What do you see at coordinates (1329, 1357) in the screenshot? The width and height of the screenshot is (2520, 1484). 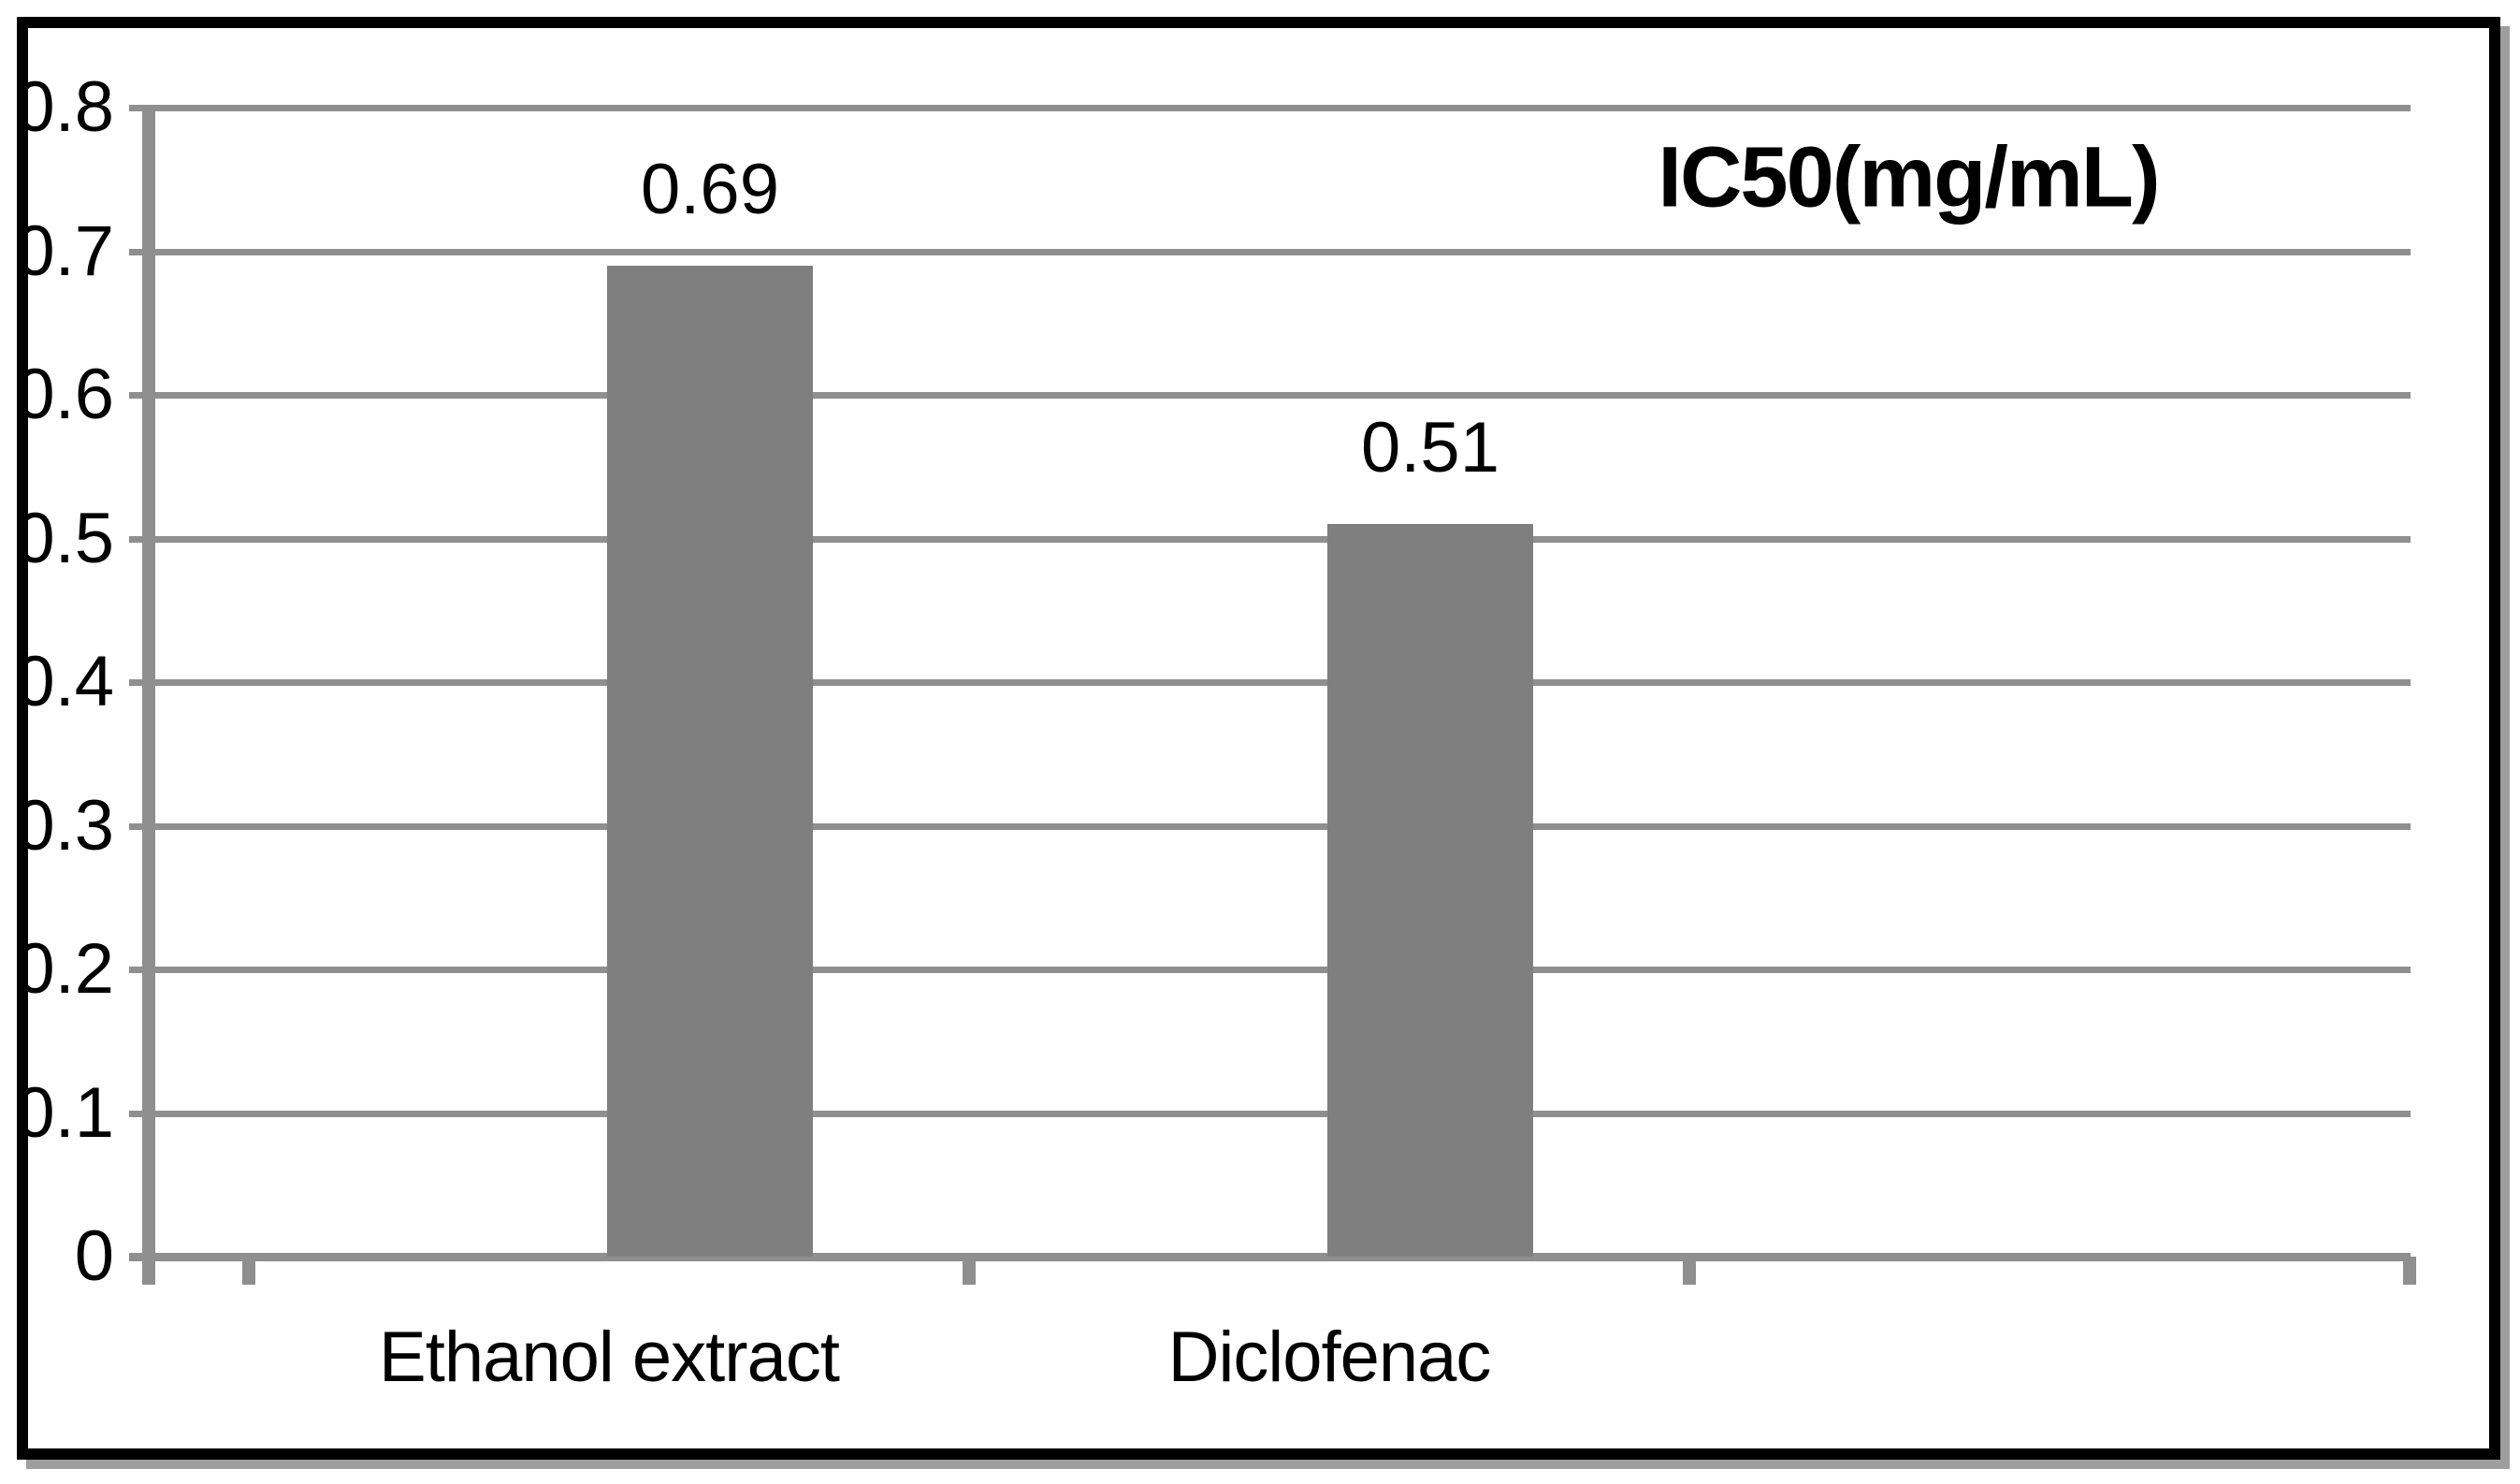 I see `category-label: Diclofenac` at bounding box center [1329, 1357].